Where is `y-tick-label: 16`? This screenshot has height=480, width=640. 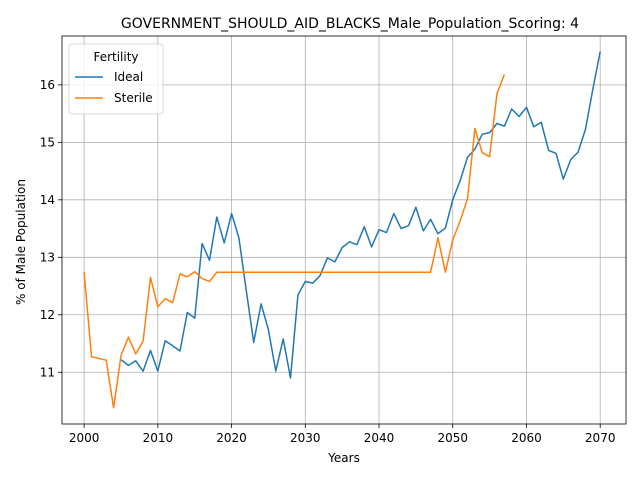
y-tick-label: 16 is located at coordinates (47, 85).